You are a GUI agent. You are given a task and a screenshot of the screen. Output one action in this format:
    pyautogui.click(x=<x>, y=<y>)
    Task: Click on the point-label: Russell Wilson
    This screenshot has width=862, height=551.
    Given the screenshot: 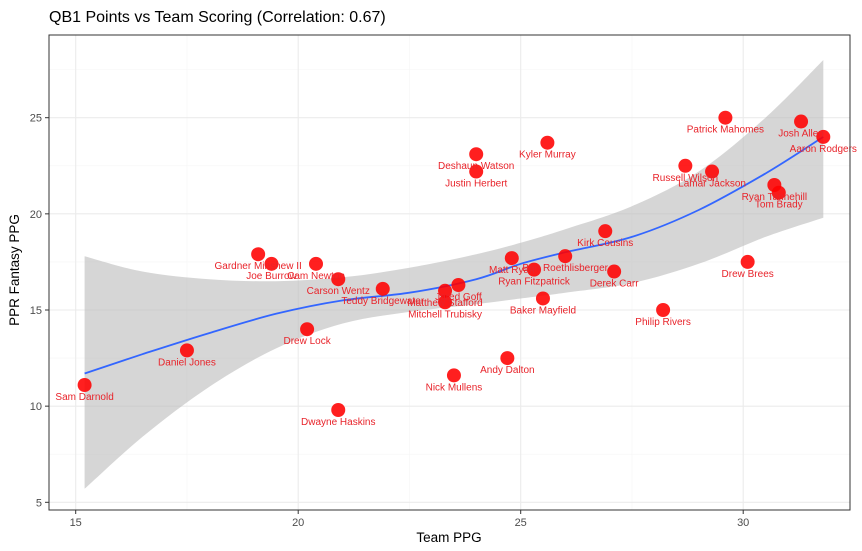 What is the action you would take?
    pyautogui.click(x=686, y=178)
    